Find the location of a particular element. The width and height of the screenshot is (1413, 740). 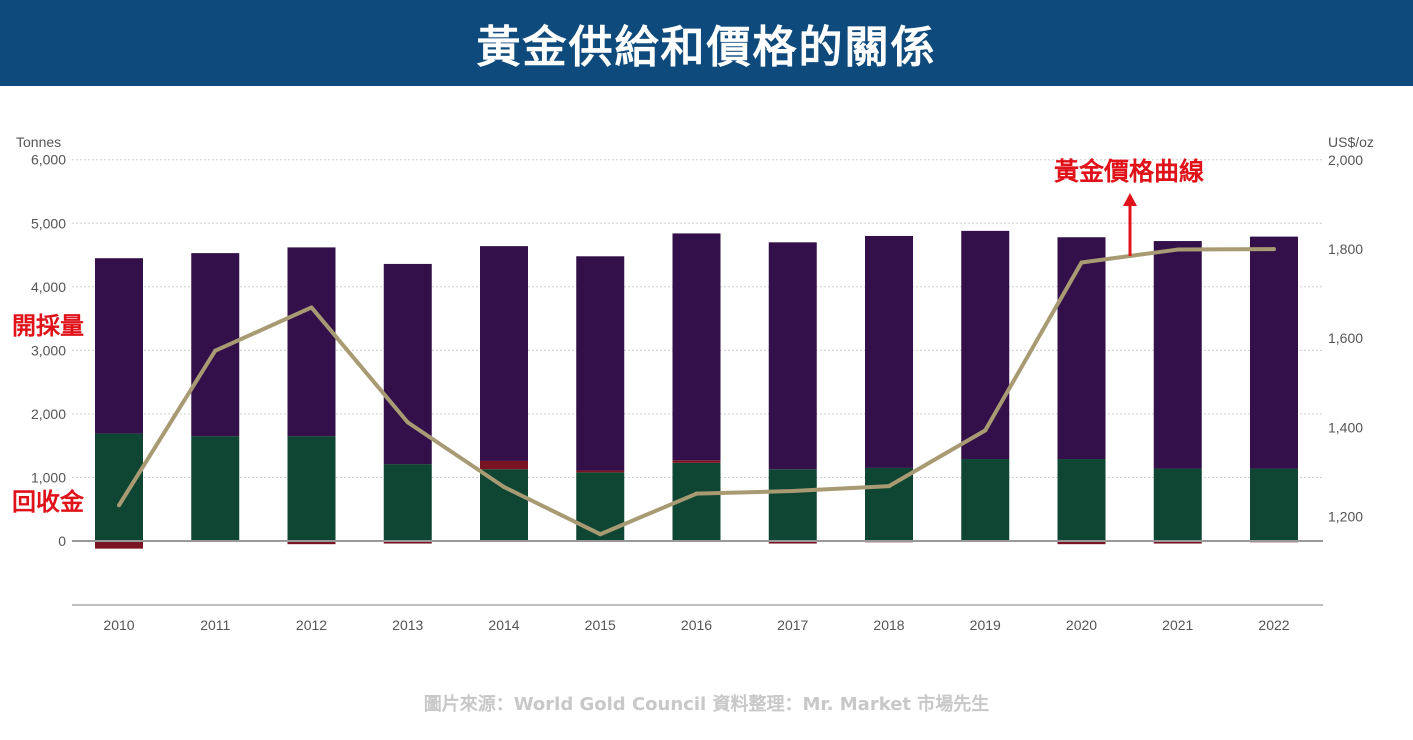

x-tick-label: 2010 is located at coordinates (118, 625).